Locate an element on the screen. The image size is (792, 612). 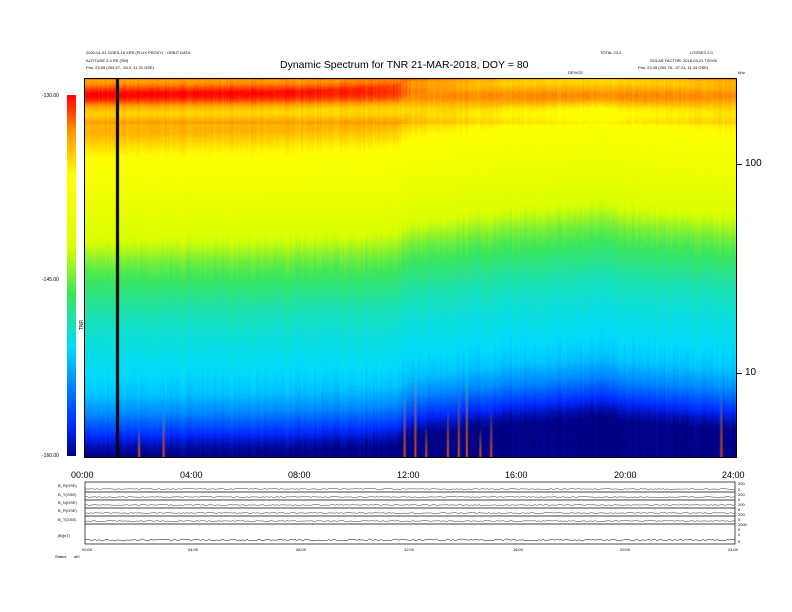
bottom-x-tick-6: 24:00 is located at coordinates (733, 549).